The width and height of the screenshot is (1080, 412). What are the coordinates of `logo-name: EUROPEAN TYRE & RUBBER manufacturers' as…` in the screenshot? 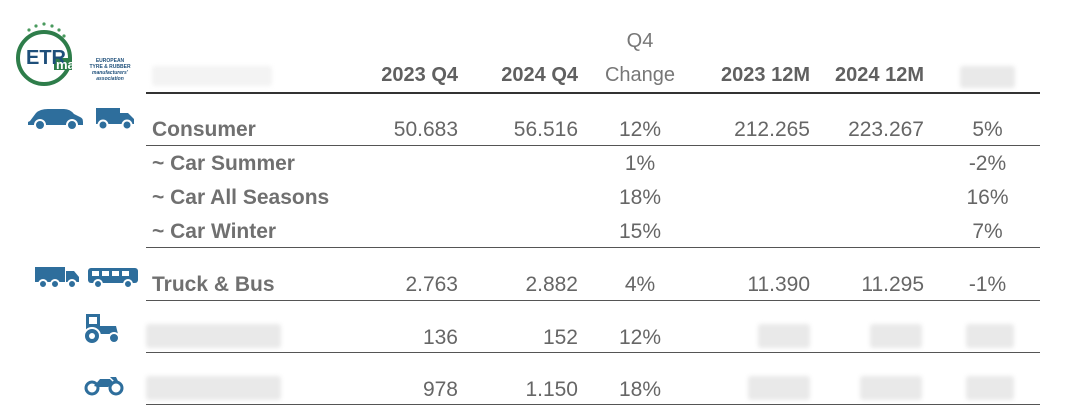 It's located at (110, 70).